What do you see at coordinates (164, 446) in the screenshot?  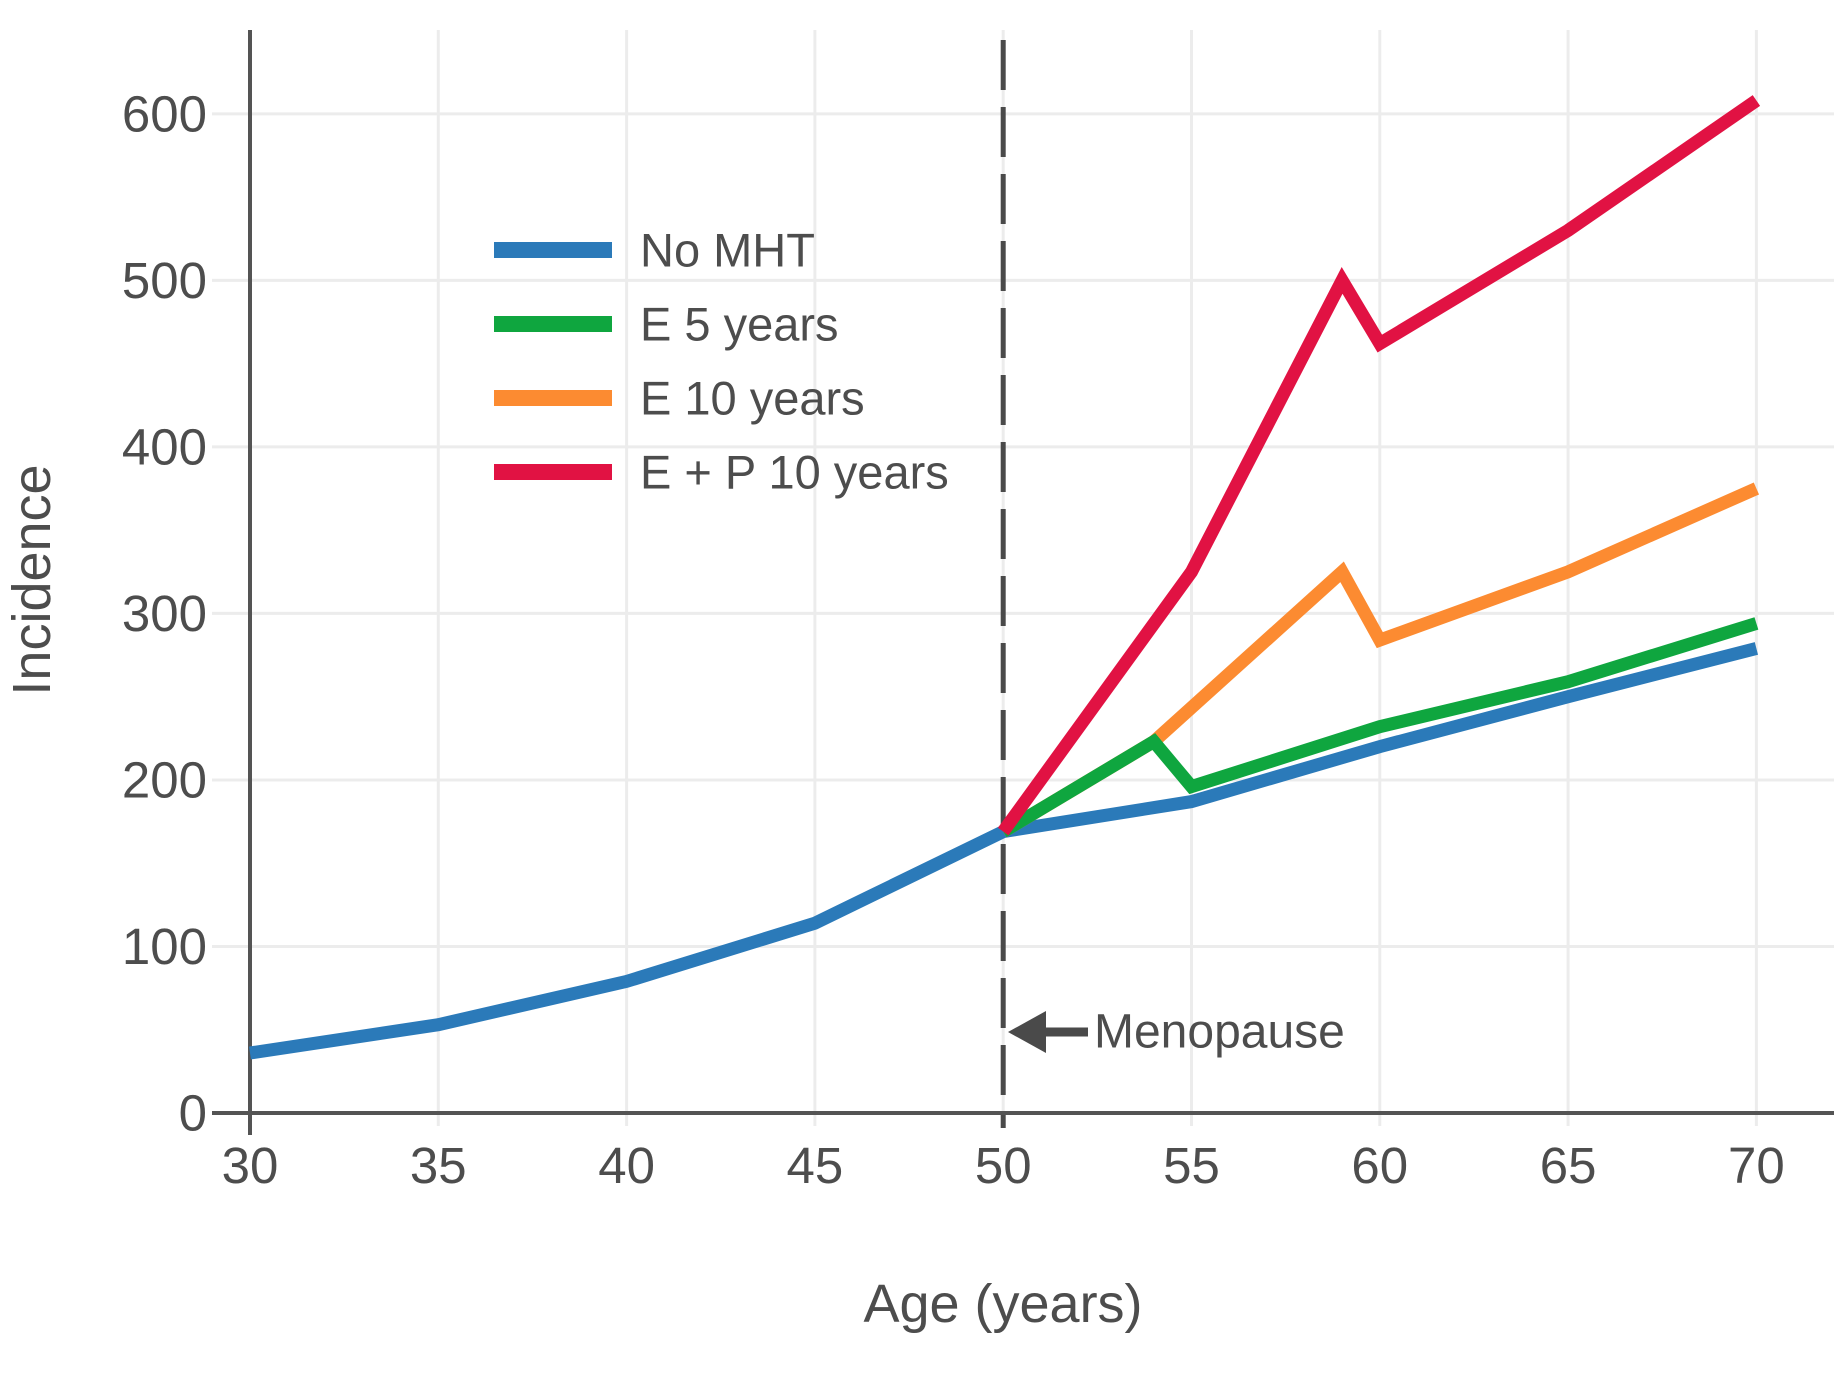 I see `y-tick-label-400: 400` at bounding box center [164, 446].